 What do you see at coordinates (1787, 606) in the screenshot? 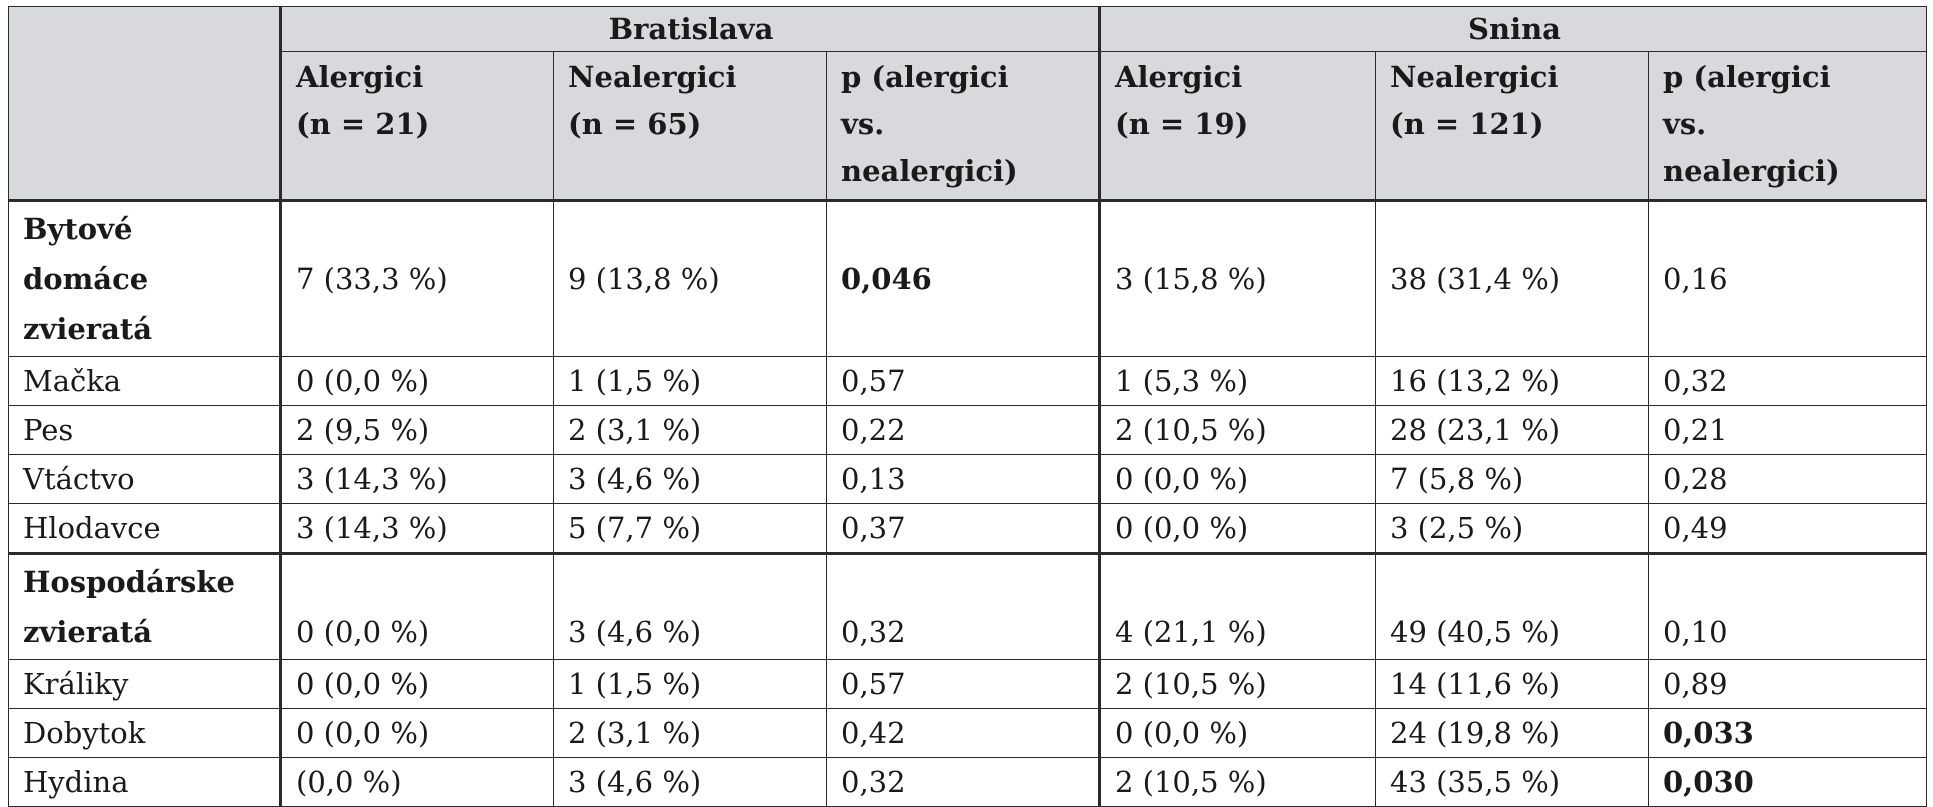
I see `table-cell: 0,10` at bounding box center [1787, 606].